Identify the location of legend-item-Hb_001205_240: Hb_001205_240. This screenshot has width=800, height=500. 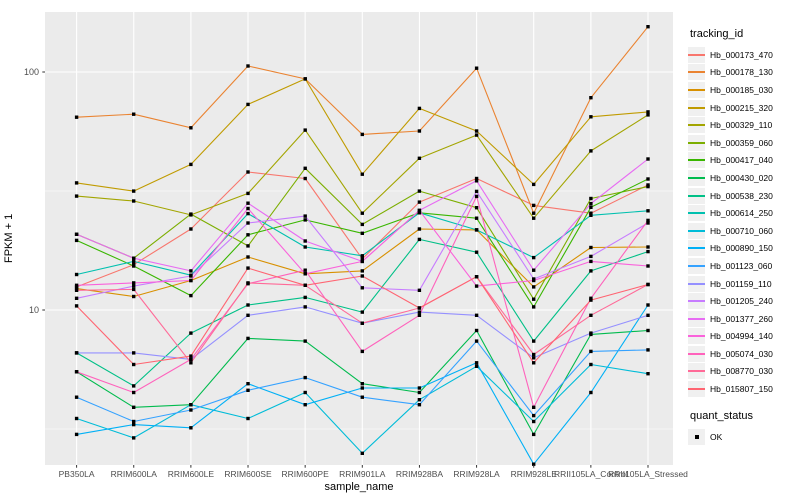
(744, 301).